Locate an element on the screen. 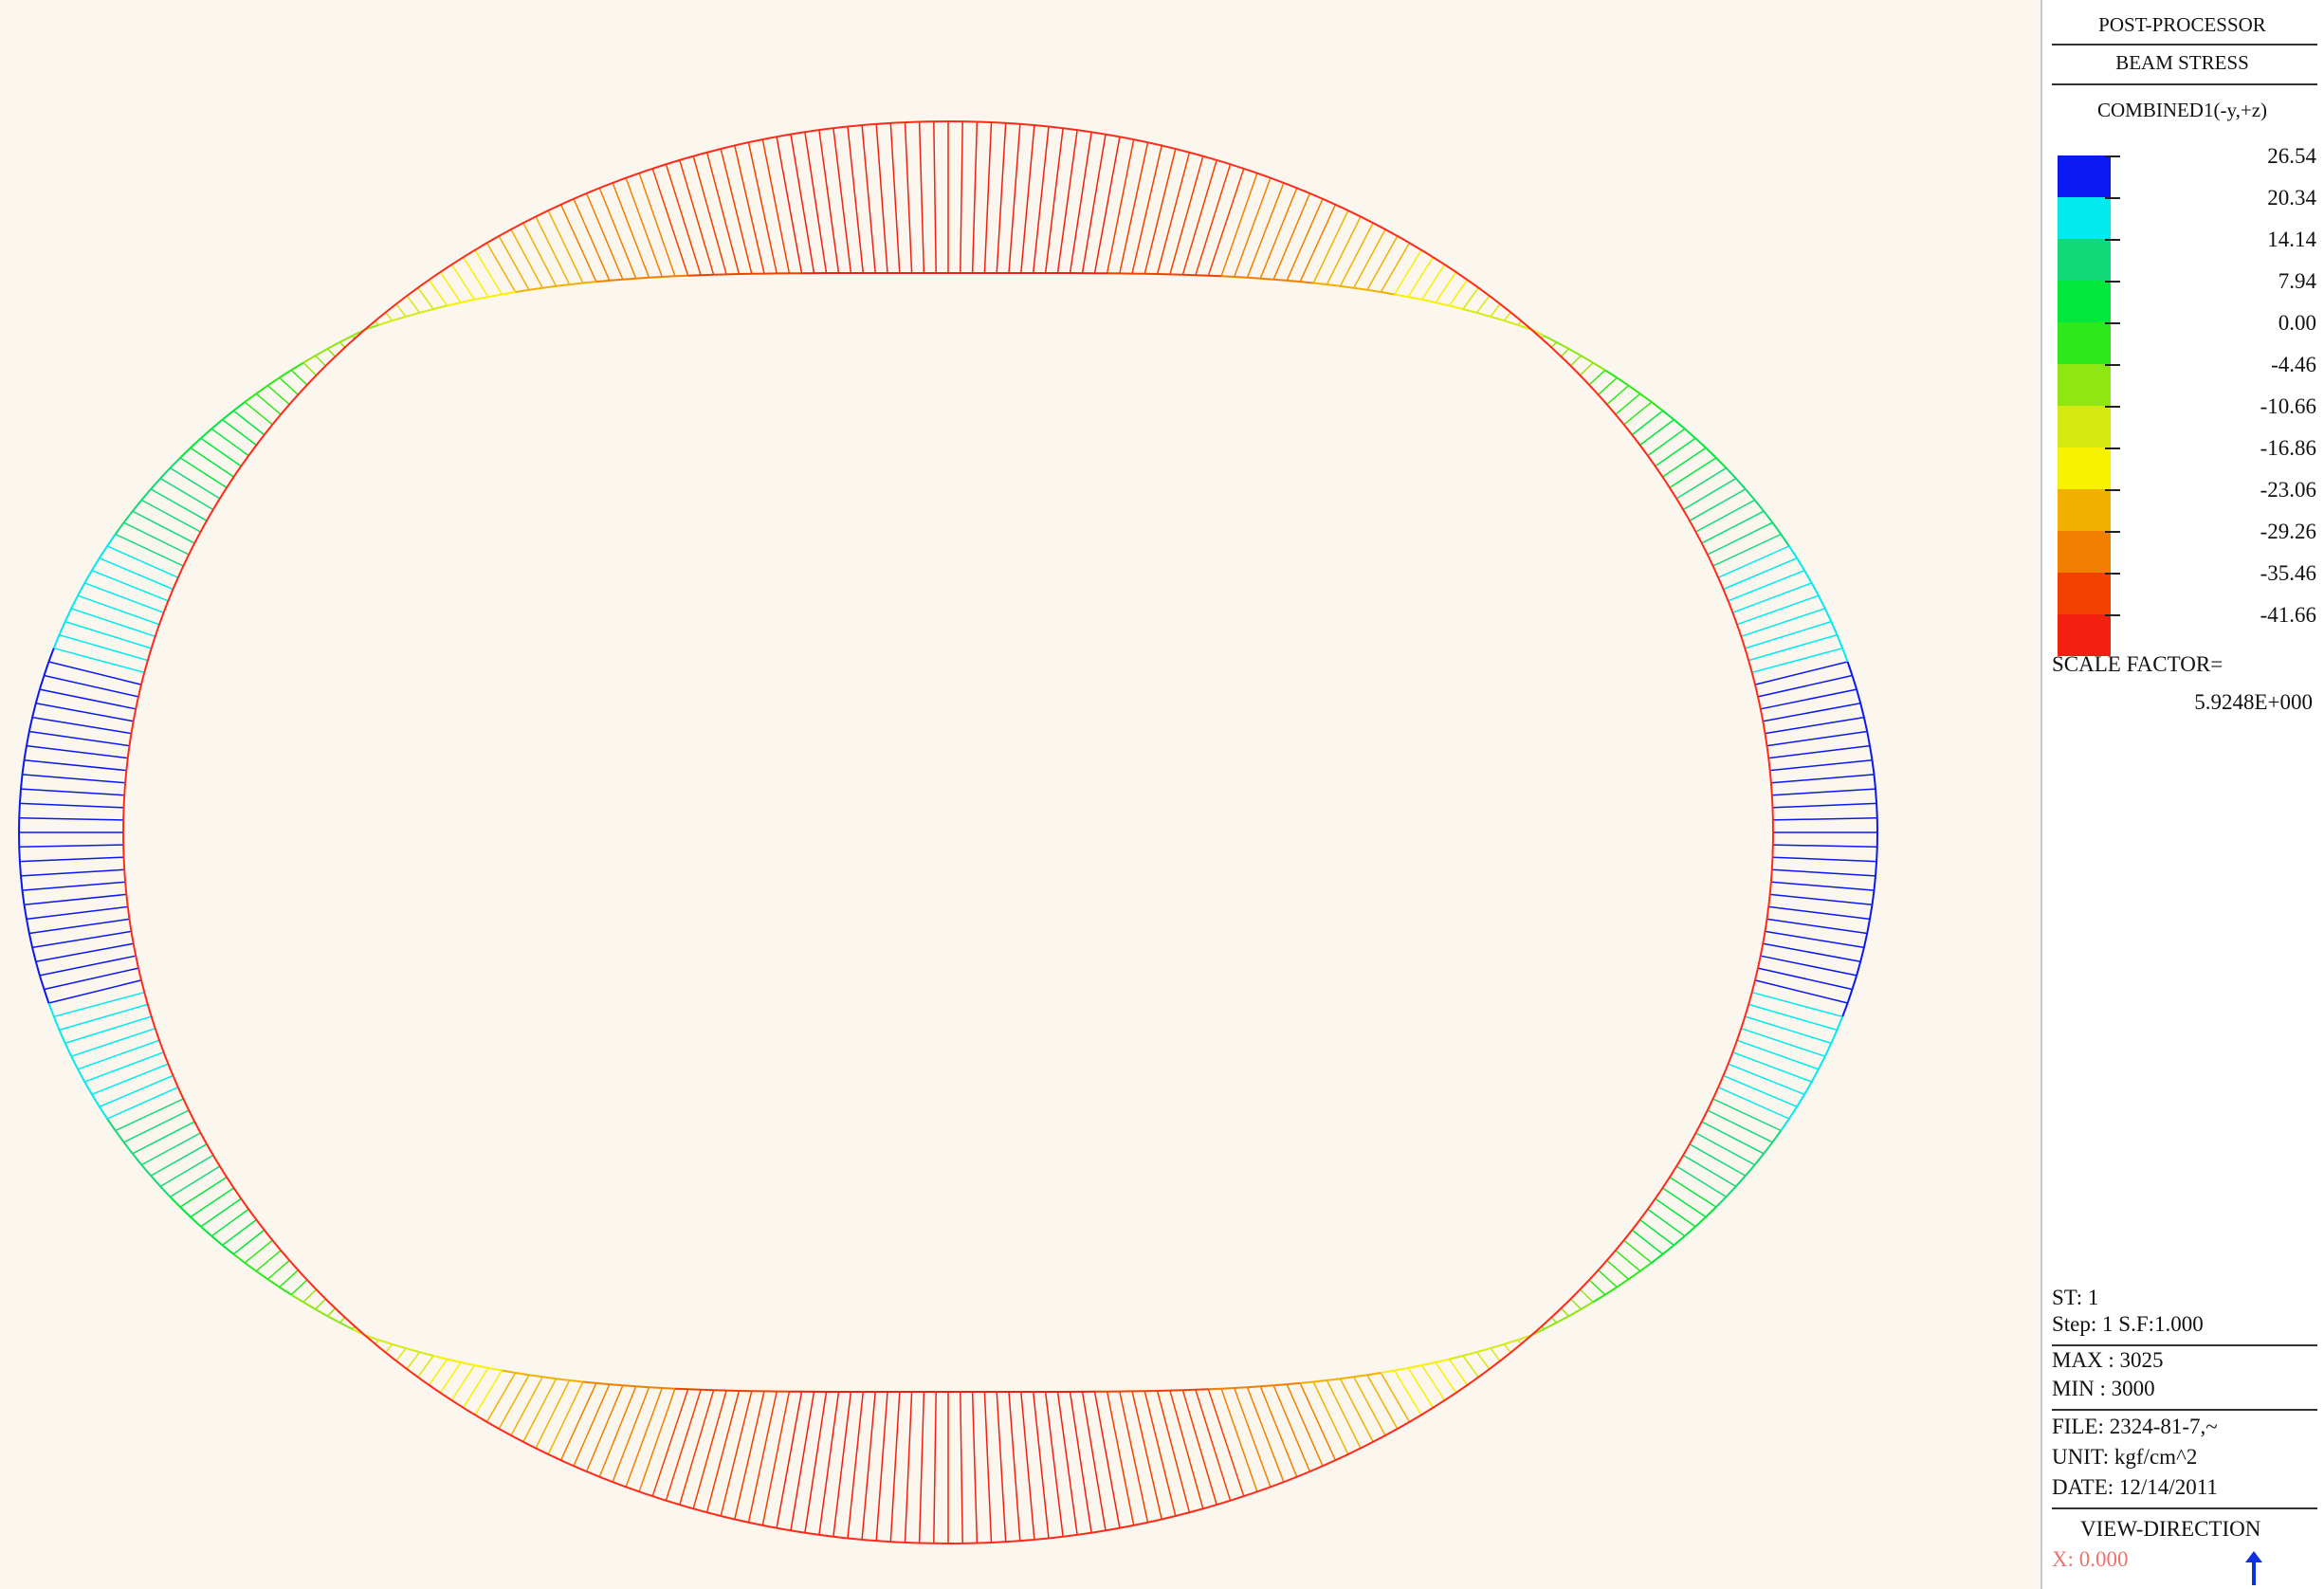 Image resolution: width=2324 pixels, height=1589 pixels. min-label: MIN : 3000 is located at coordinates (2103, 1388).